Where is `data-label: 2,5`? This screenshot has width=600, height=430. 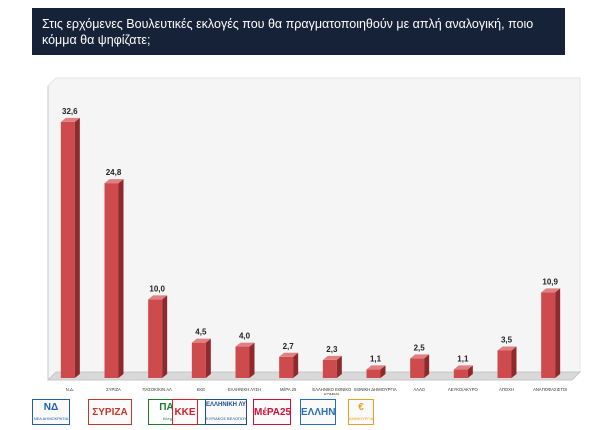 data-label: 2,5 is located at coordinates (420, 347).